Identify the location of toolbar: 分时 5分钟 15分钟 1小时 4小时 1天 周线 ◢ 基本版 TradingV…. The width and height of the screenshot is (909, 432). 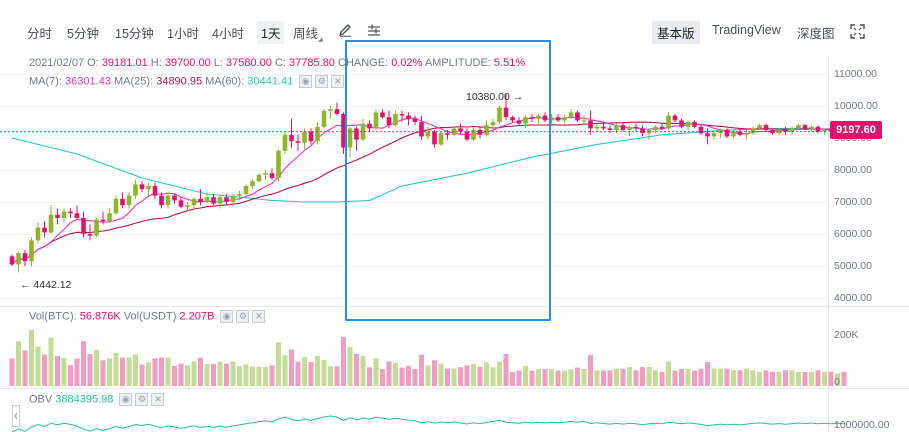
(454, 32).